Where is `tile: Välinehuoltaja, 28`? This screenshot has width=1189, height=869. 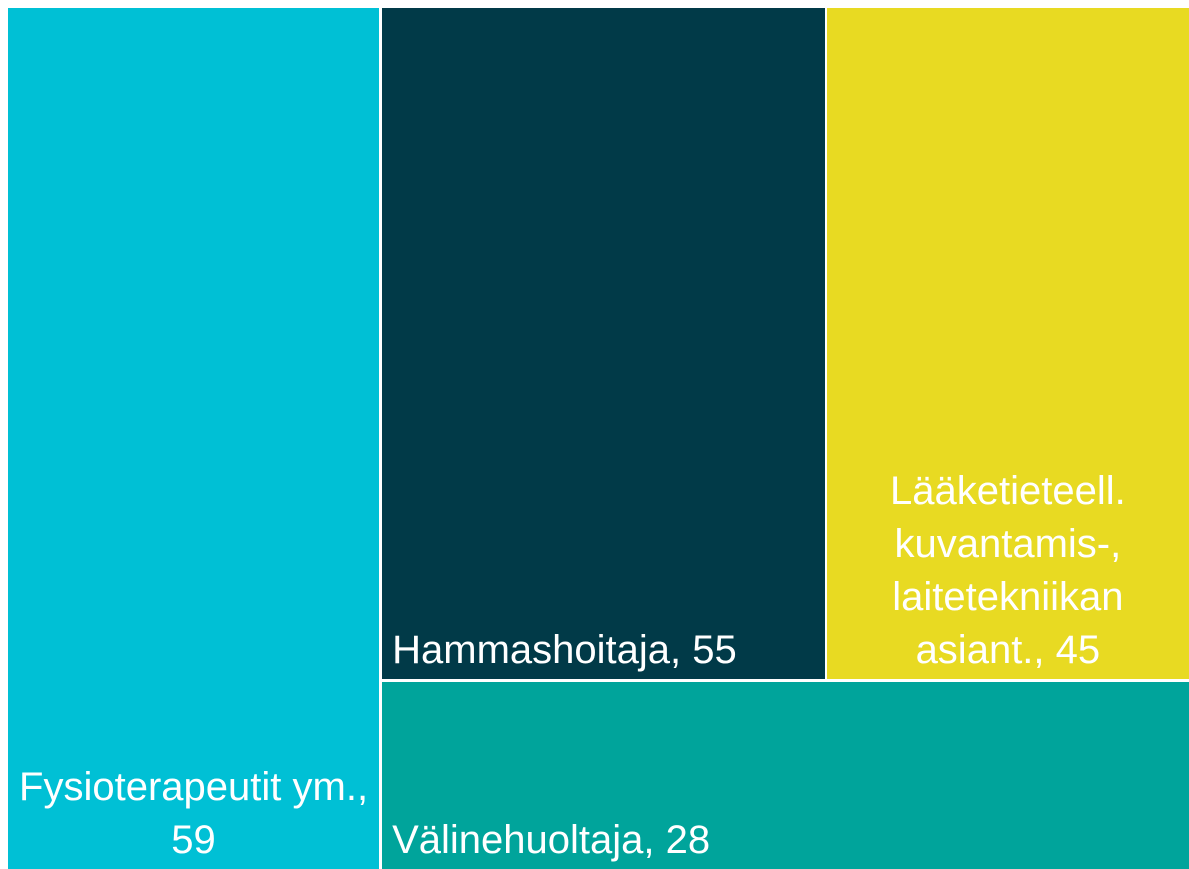 tile: Välinehuoltaja, 28 is located at coordinates (785, 775).